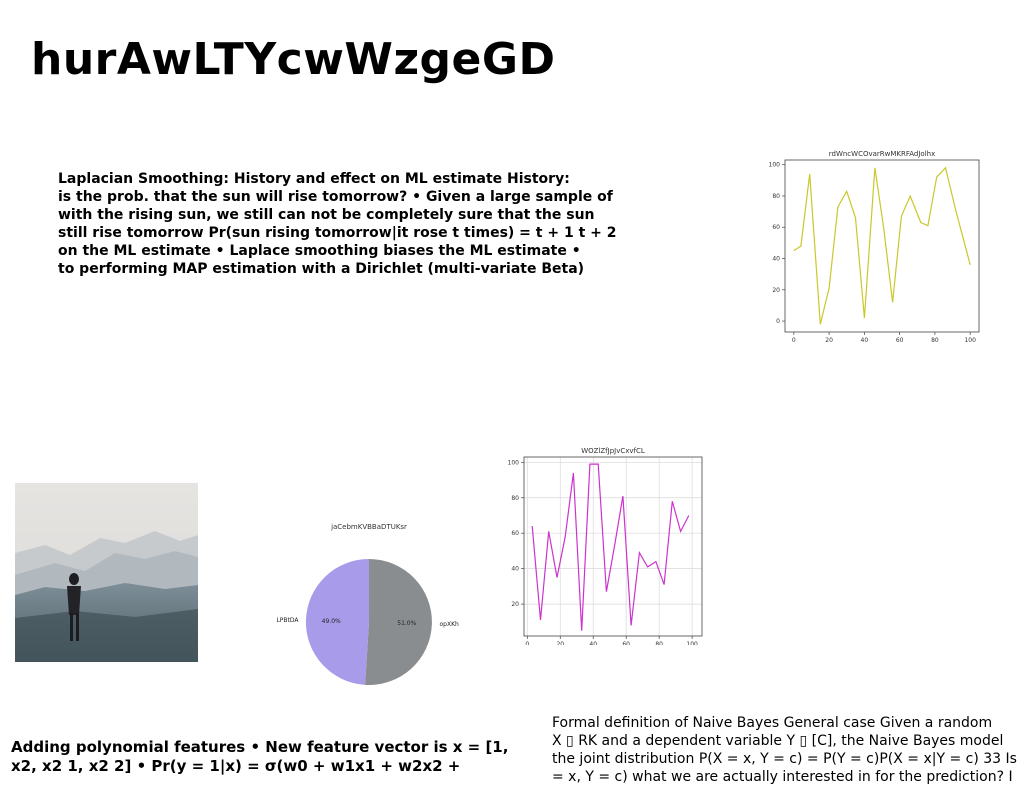 The height and width of the screenshot is (788, 1024). Describe the element at coordinates (450, 624) in the screenshot. I see `pie-slice-label: opXKh` at that location.